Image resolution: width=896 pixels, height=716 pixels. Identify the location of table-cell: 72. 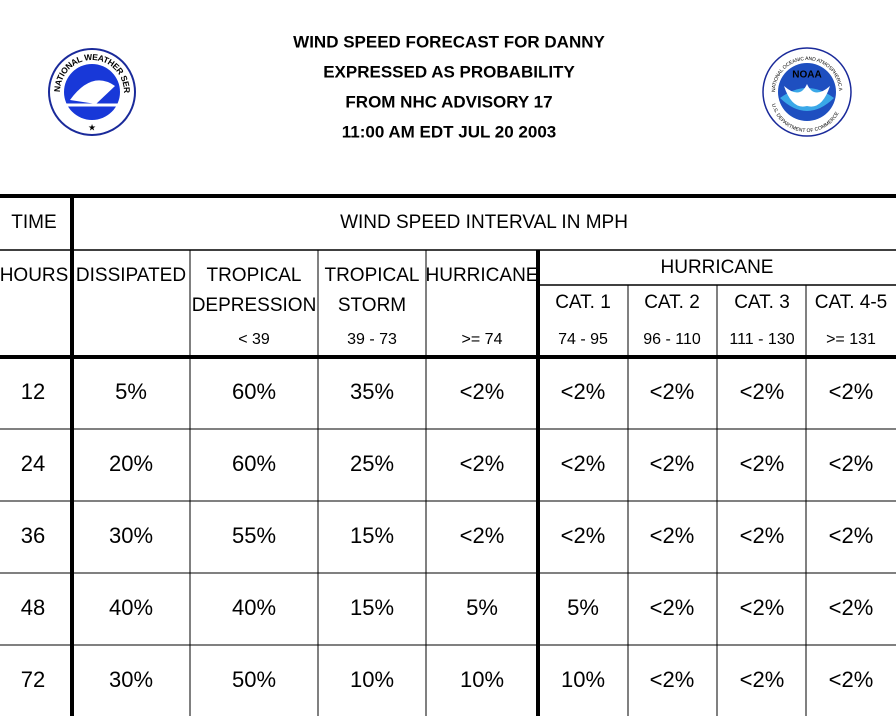
(33, 679).